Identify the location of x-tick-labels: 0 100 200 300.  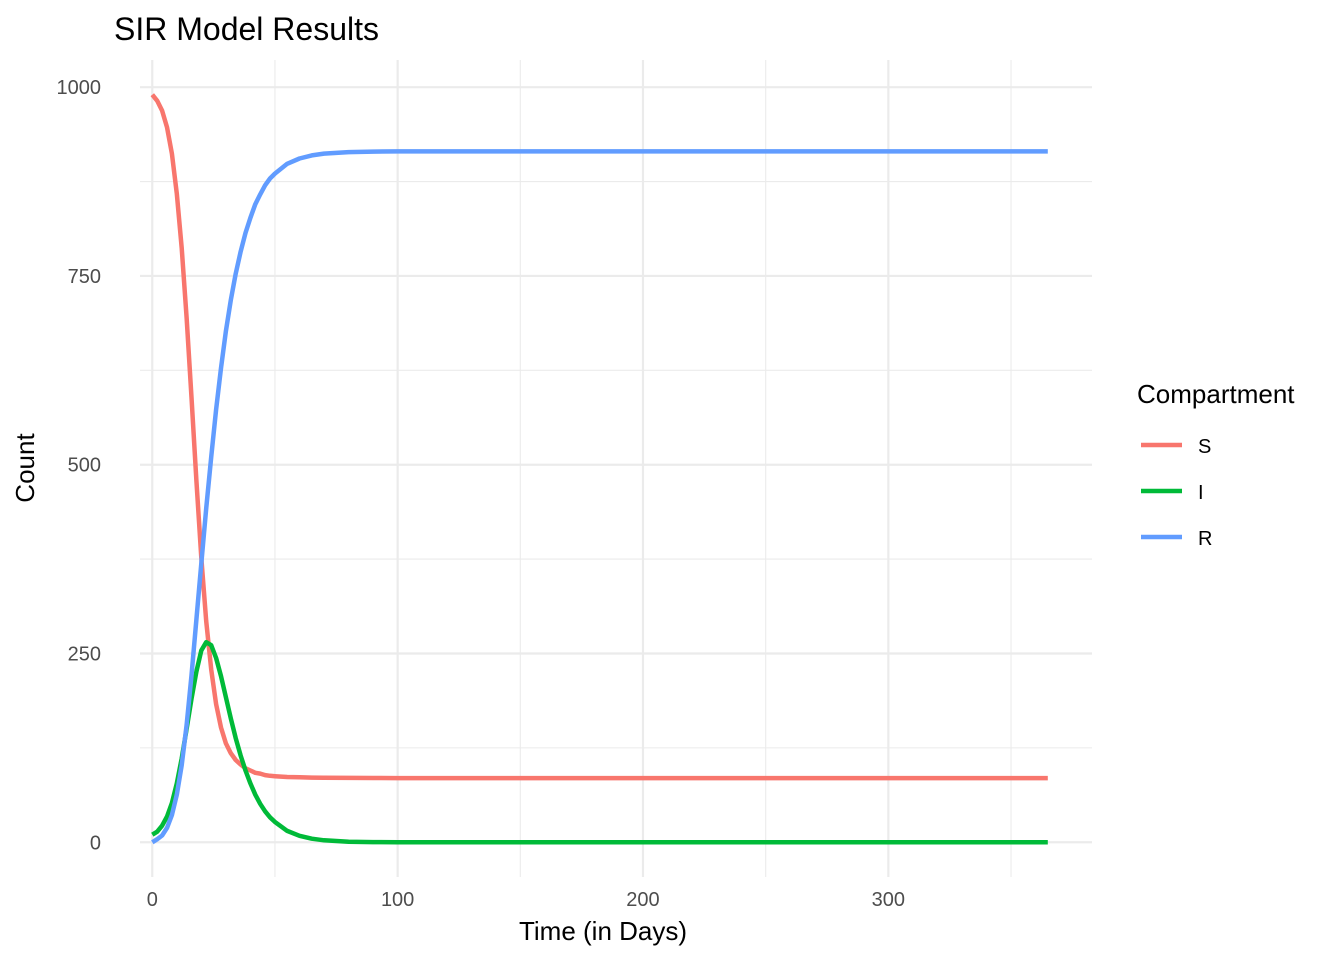
(526, 900).